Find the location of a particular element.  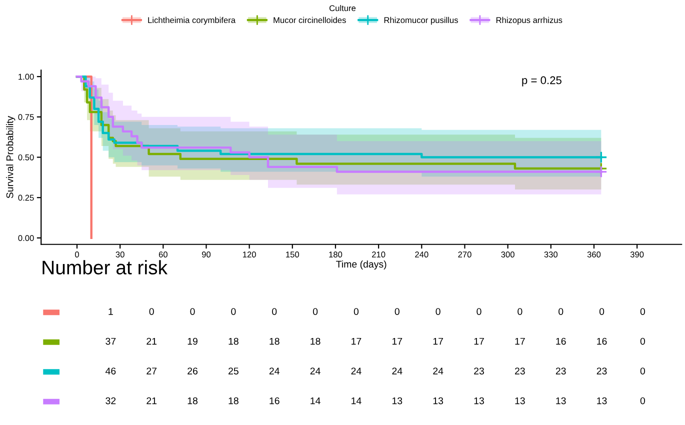

data-label: 1 is located at coordinates (110, 311).